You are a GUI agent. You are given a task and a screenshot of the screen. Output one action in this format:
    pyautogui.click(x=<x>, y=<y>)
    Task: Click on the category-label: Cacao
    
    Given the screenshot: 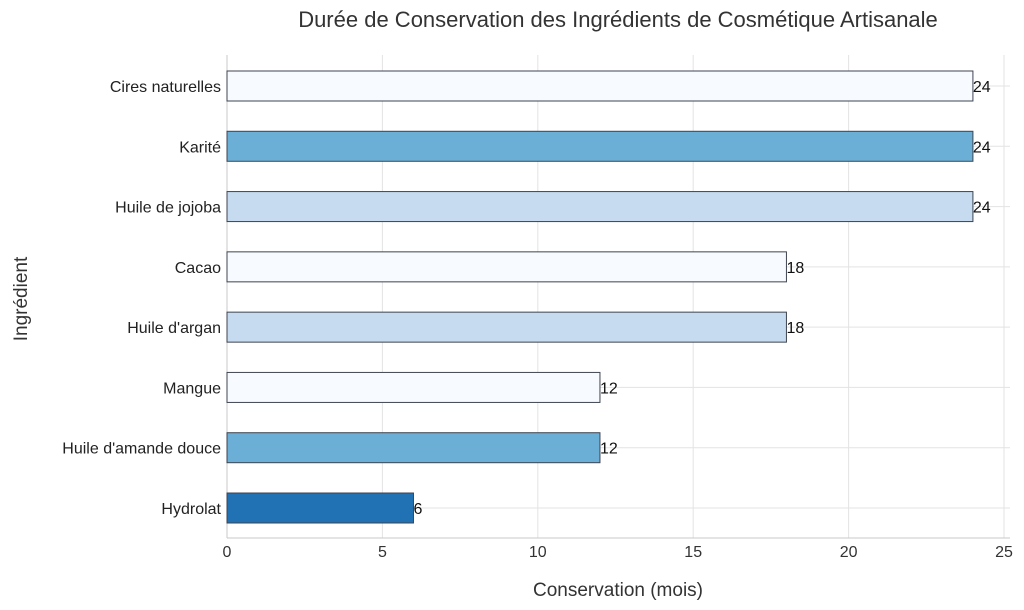 What is the action you would take?
    pyautogui.click(x=198, y=268)
    